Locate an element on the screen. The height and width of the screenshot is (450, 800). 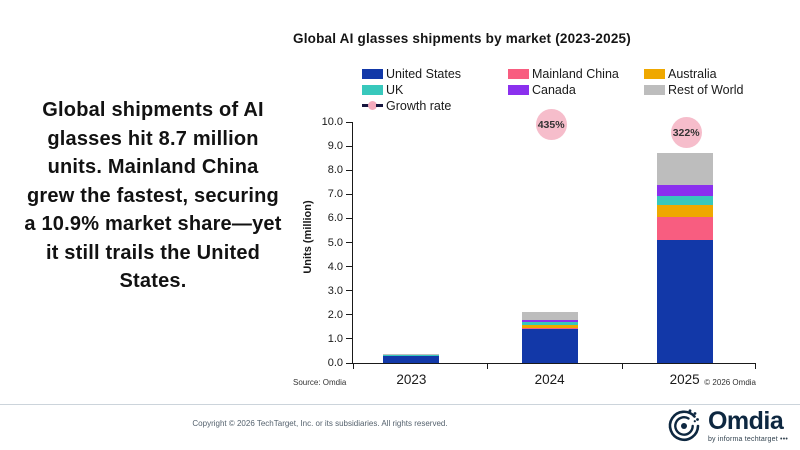
legend-swatch-mainland-china is located at coordinates (518, 73).